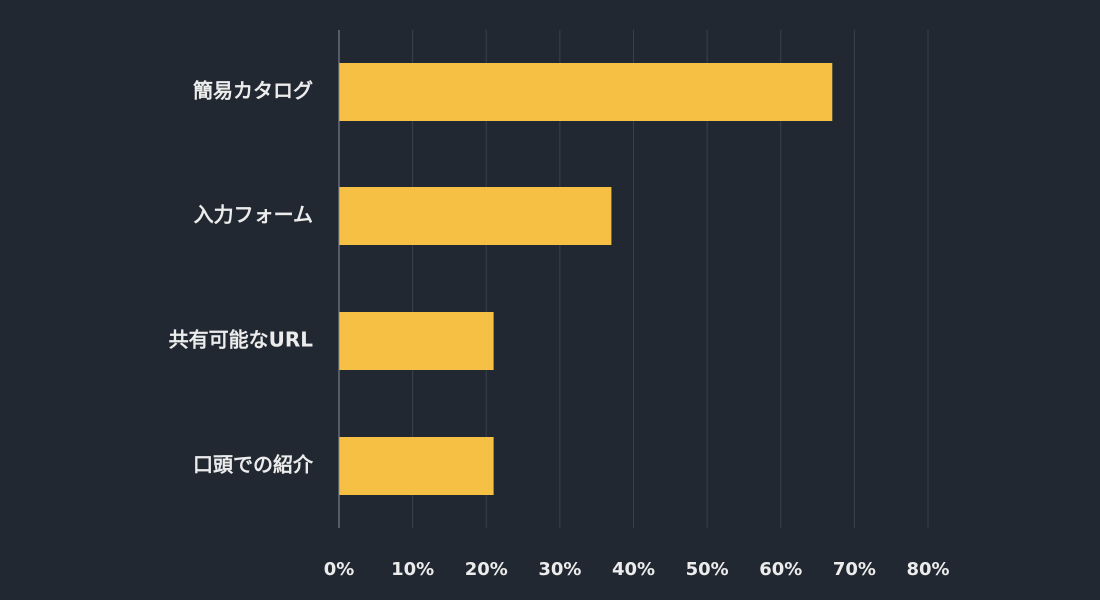 This screenshot has height=600, width=1100. I want to click on category-label: 入力フォーム, so click(253, 215).